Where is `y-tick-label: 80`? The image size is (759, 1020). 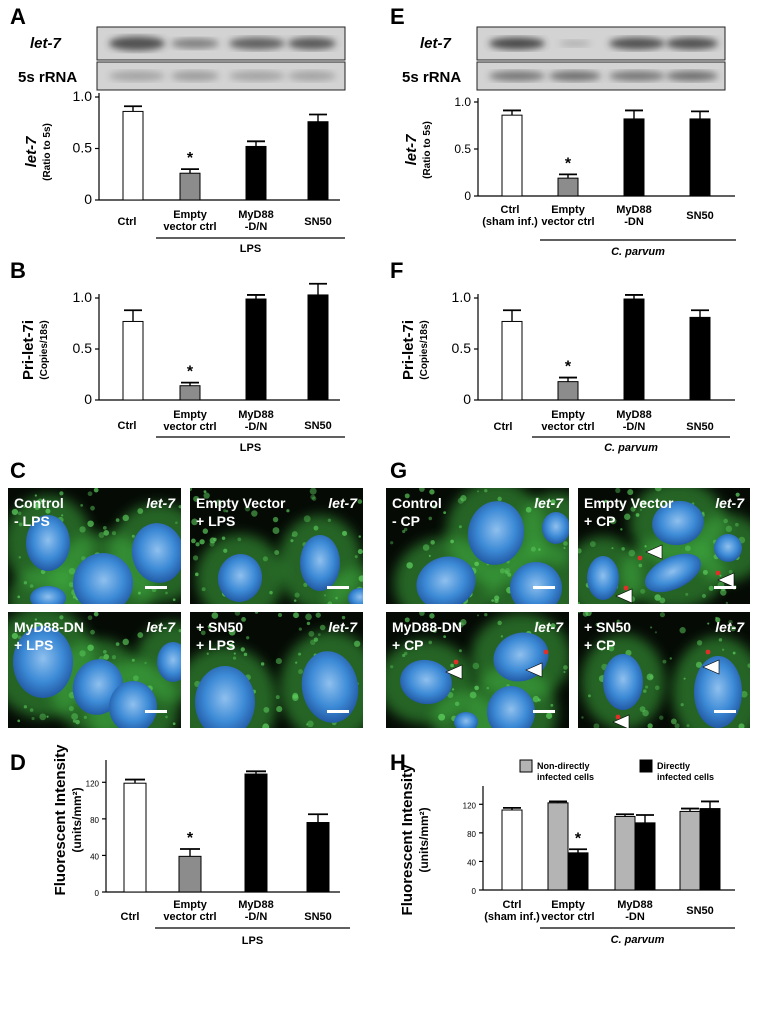 y-tick-label: 80 is located at coordinates (94, 820).